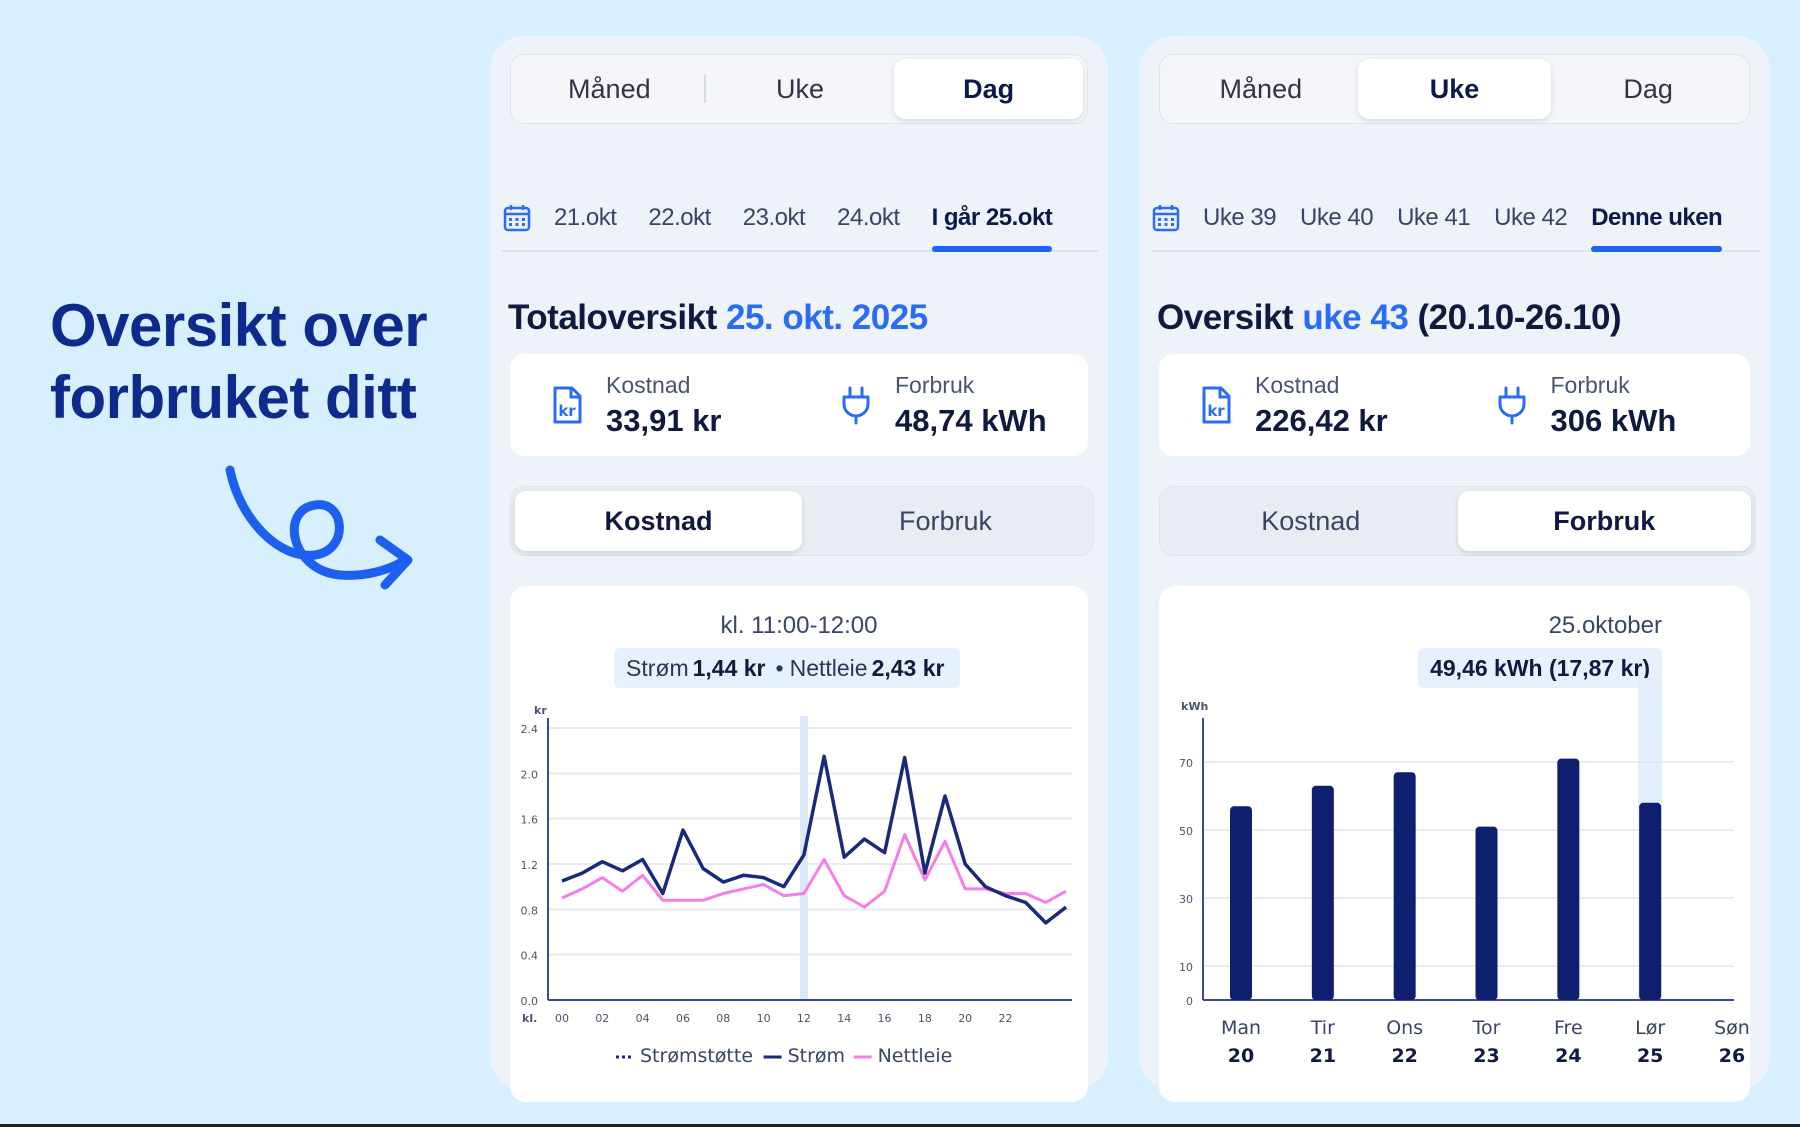 The width and height of the screenshot is (1800, 1127). I want to click on x-day-label: Lør, so click(1650, 1028).